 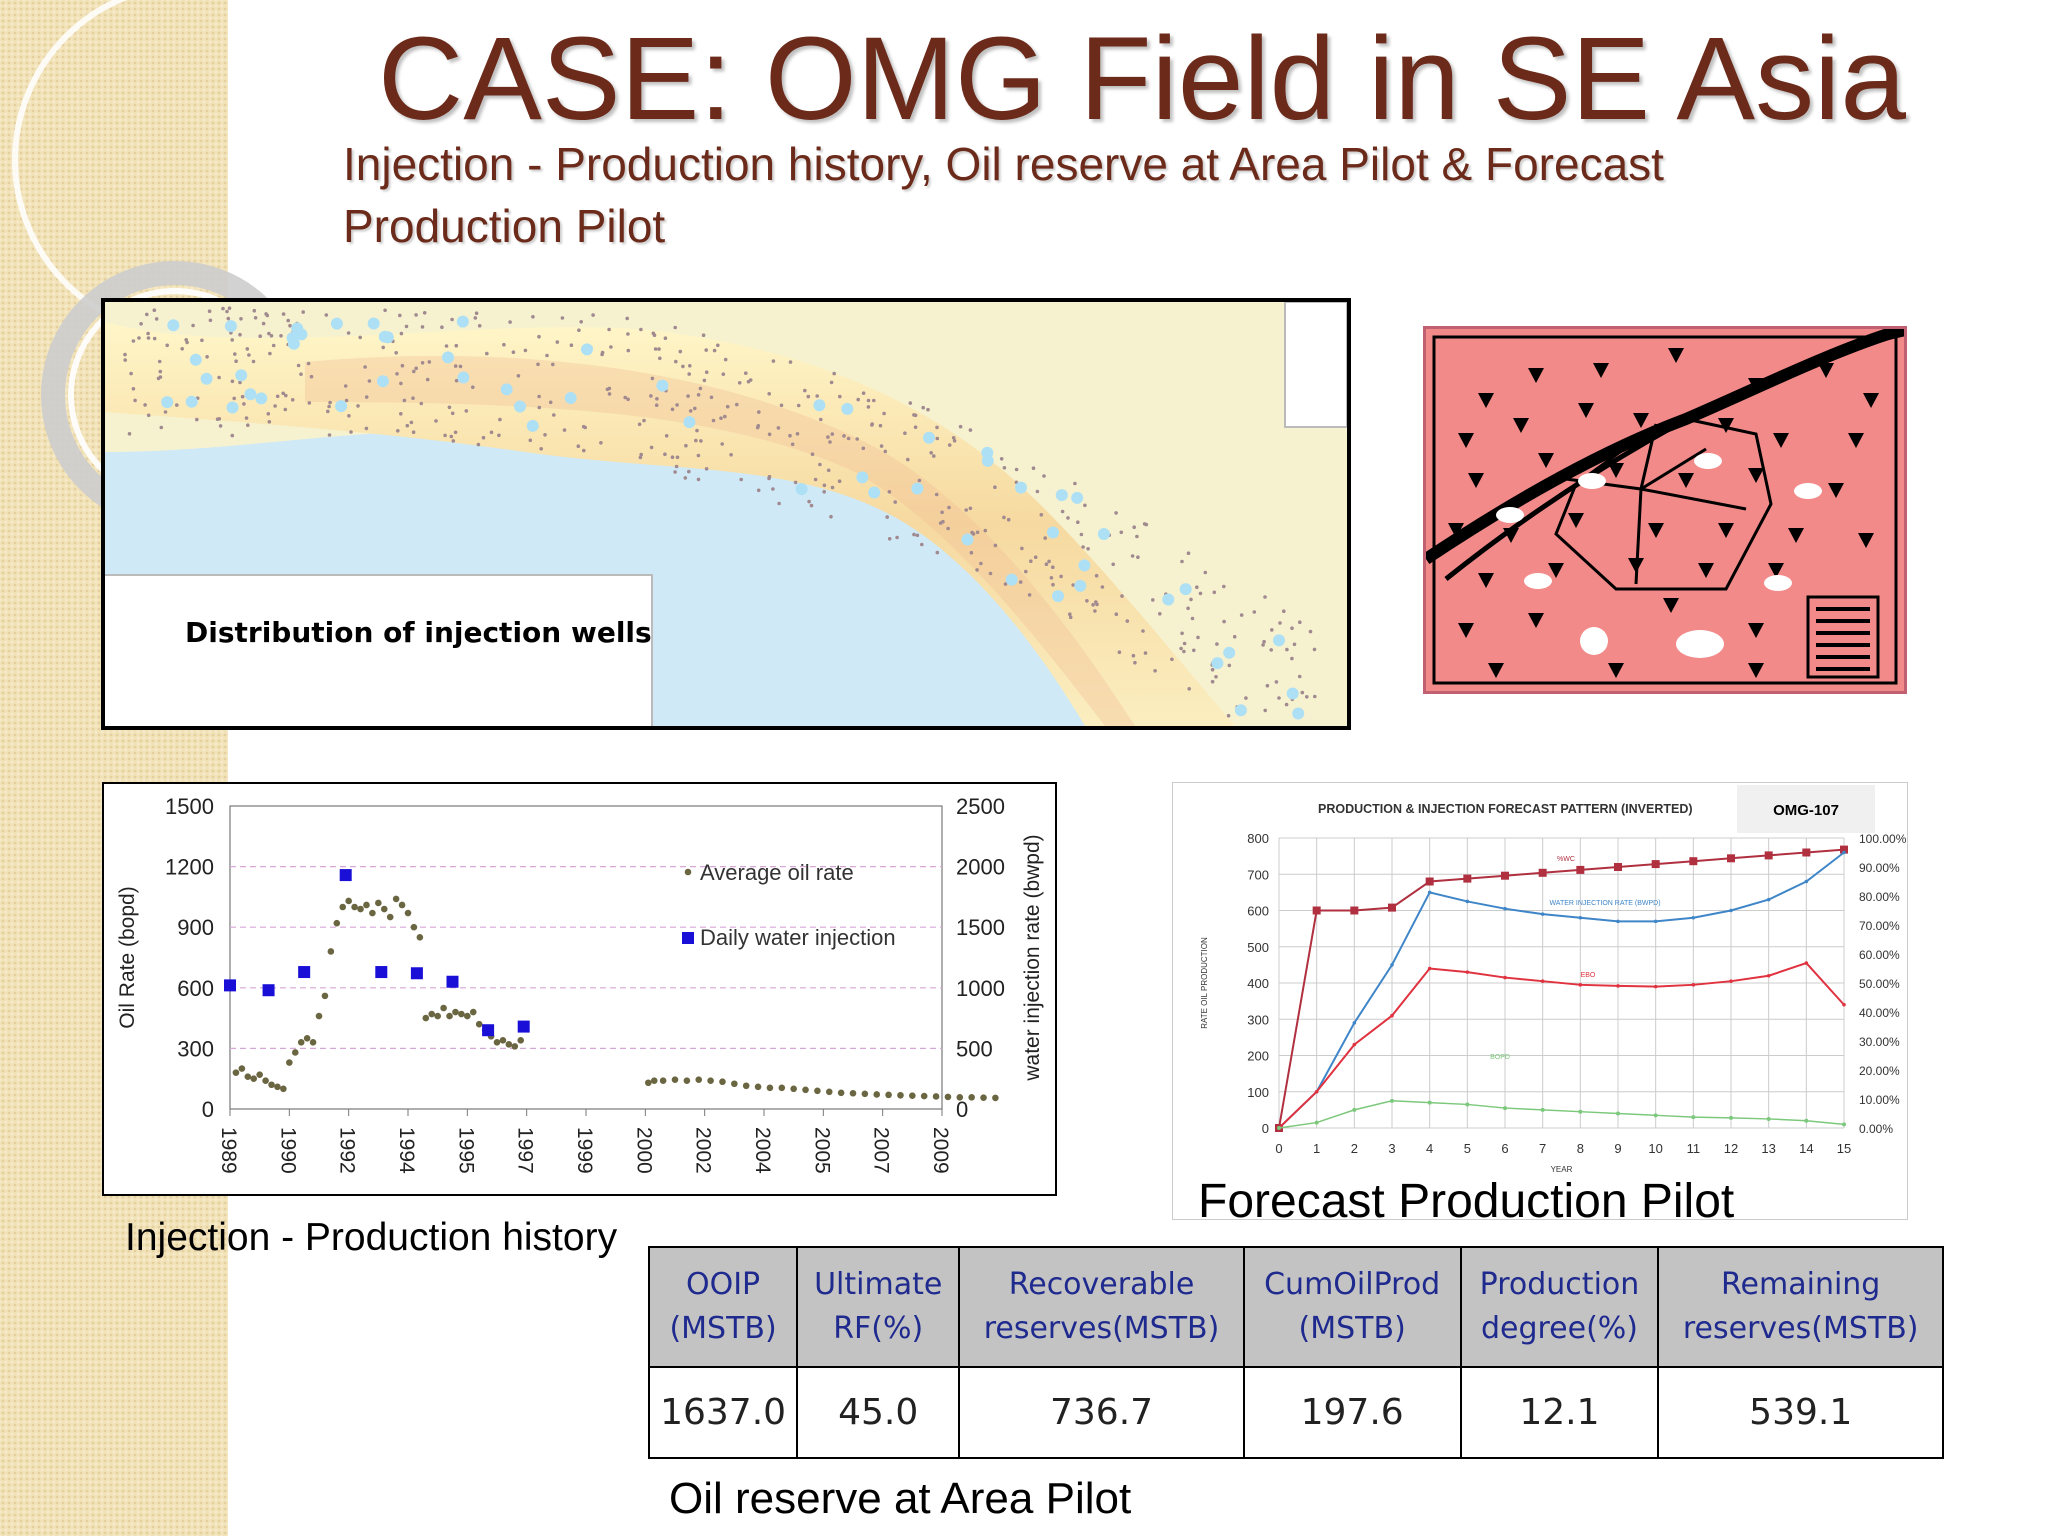 I want to click on header-remaining-reserves: Remaining reserves(MSTB), so click(x=1800, y=1307).